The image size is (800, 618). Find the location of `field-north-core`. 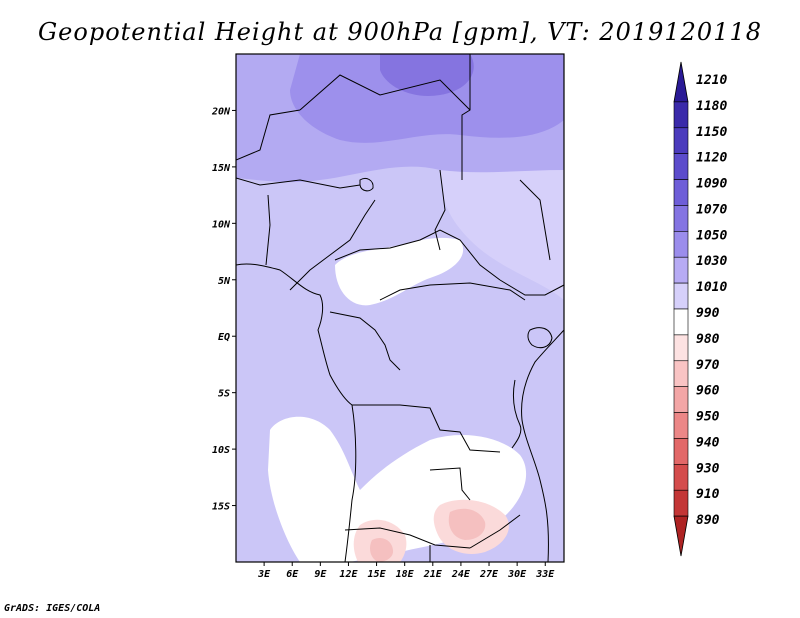

field-north-core is located at coordinates (427, 98).